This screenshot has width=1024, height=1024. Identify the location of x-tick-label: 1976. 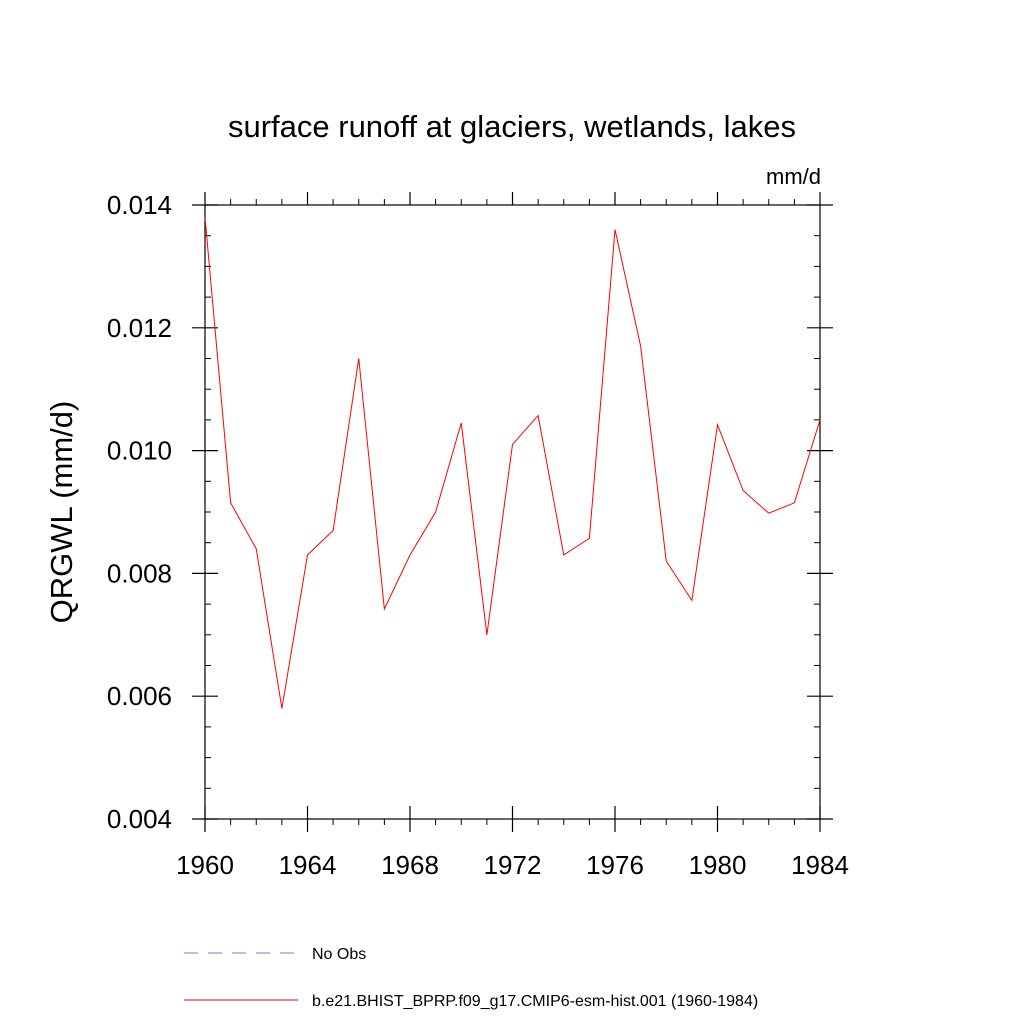
(615, 865).